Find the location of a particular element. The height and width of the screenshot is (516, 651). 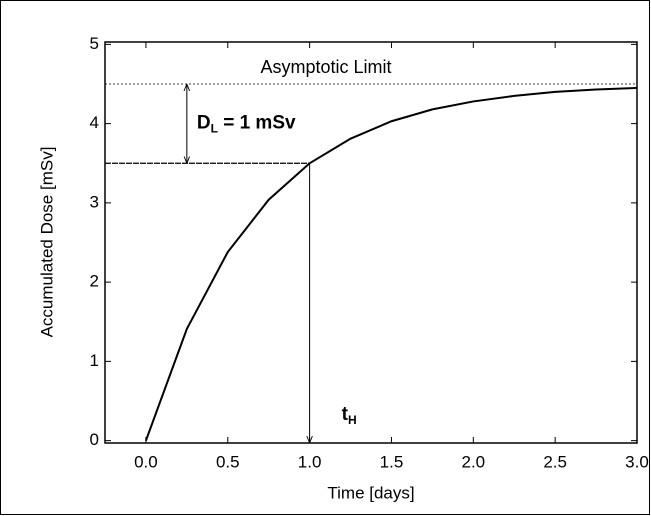

y-tick-label: 1 is located at coordinates (94, 360).